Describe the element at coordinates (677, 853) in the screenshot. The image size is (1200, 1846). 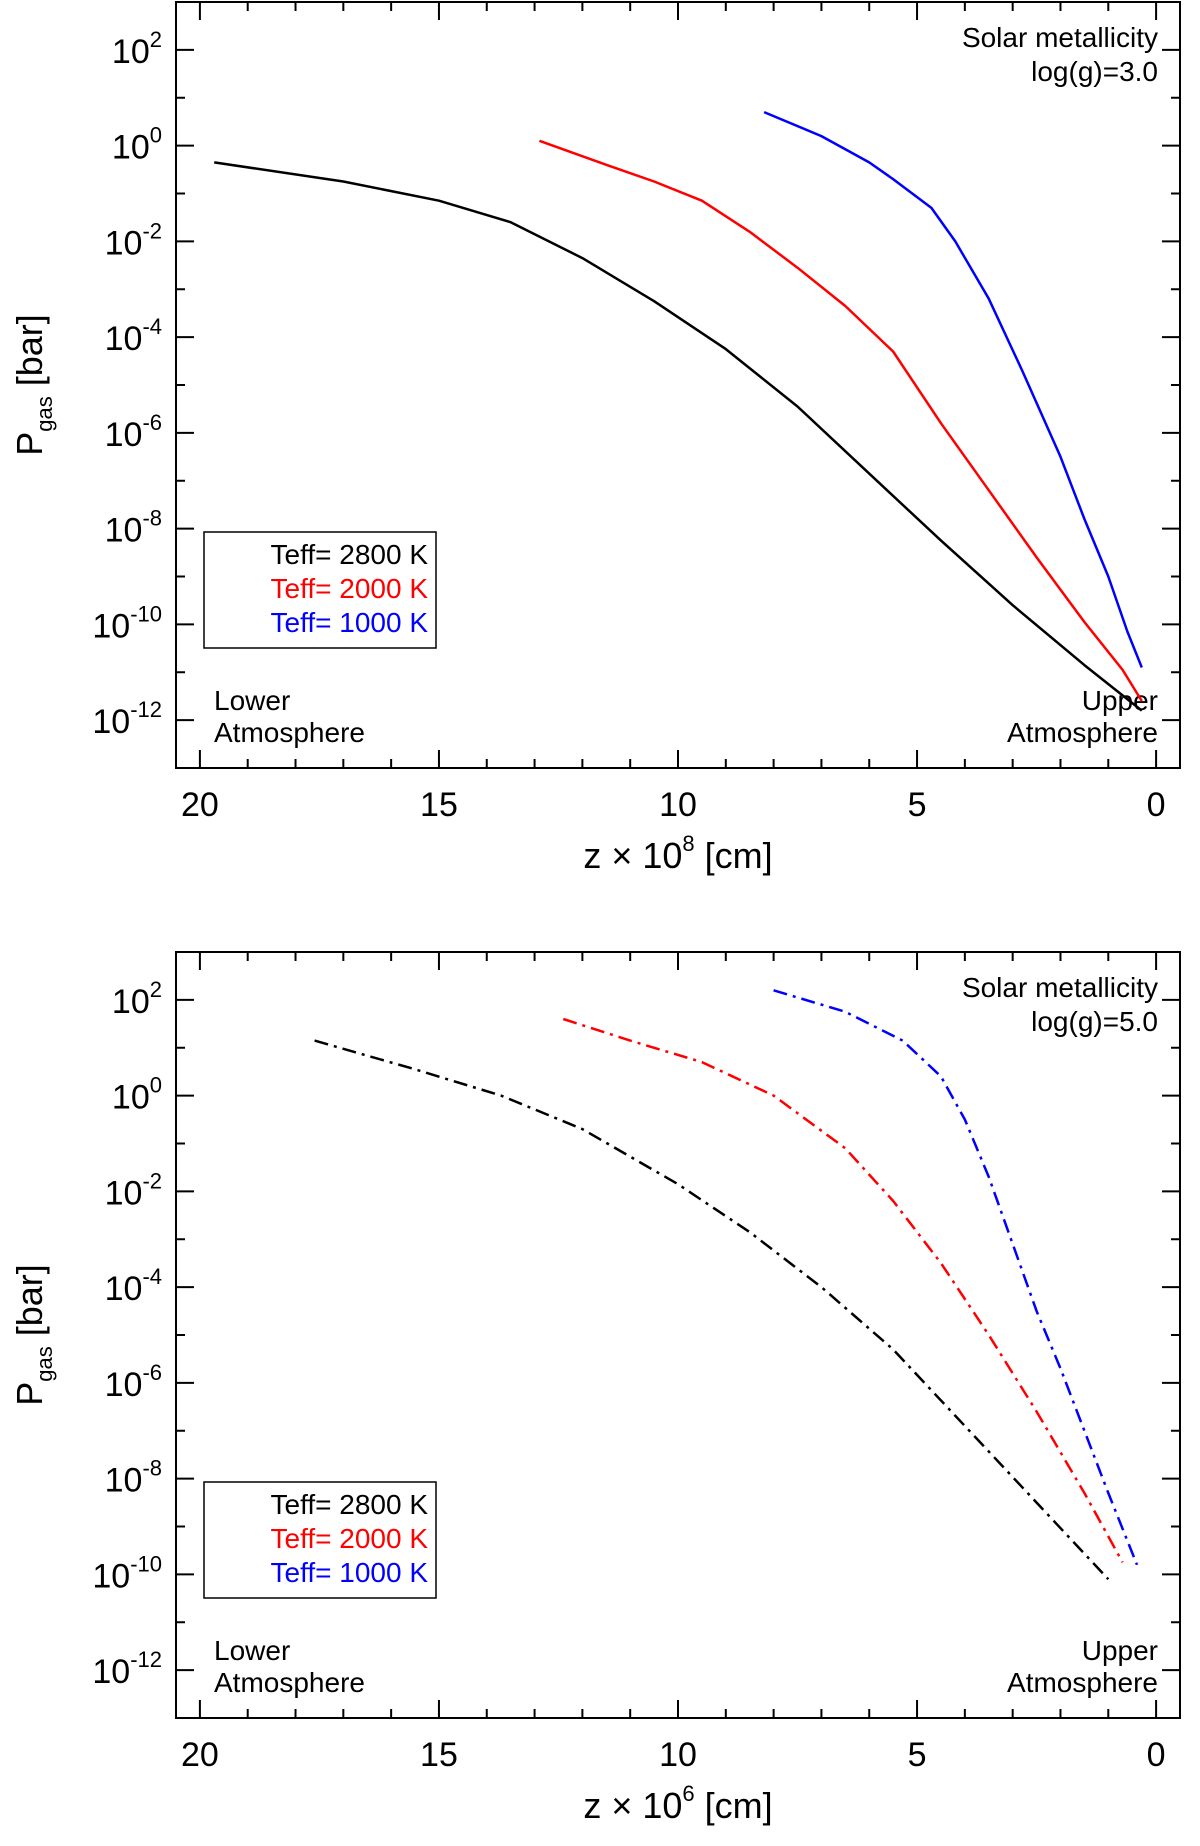
I see `x-axis-title: z × 108 [cm]` at that location.